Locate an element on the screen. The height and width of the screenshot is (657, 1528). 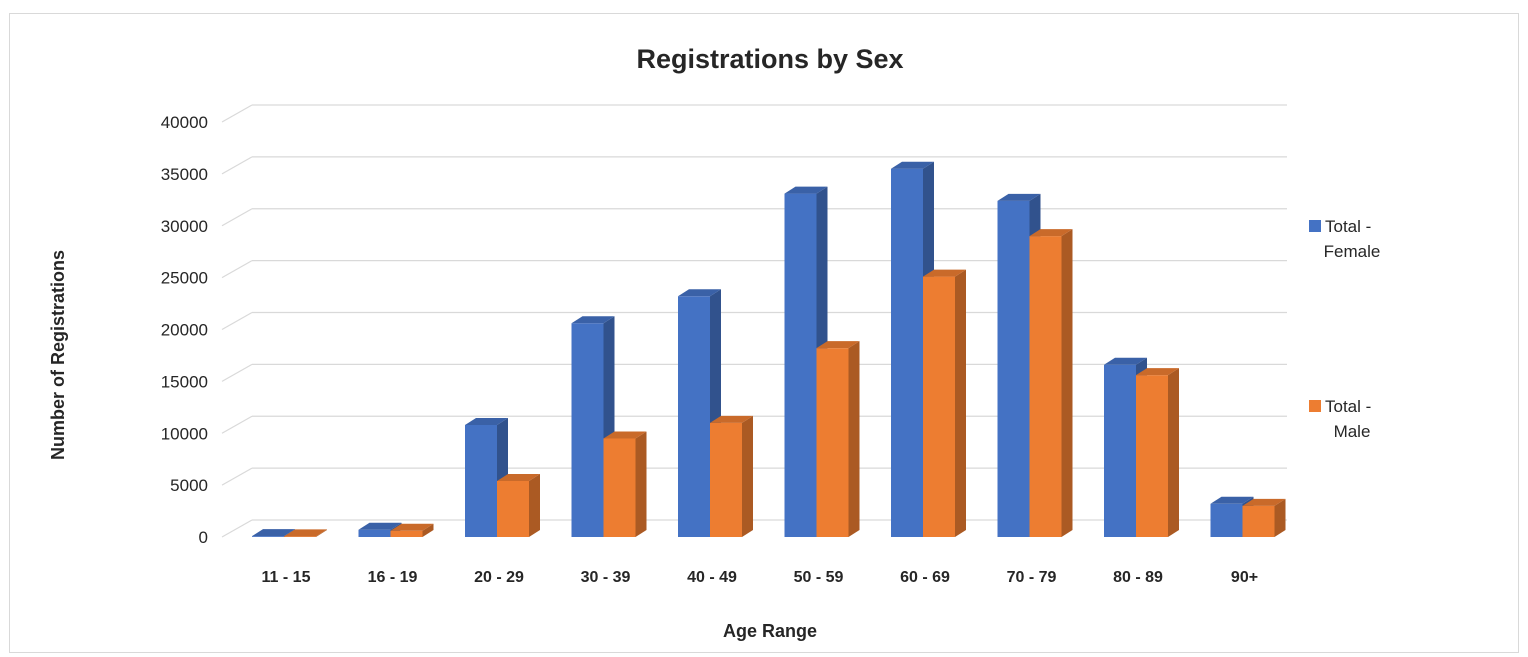
x-tick-label: 20 - 29 is located at coordinates (499, 577).